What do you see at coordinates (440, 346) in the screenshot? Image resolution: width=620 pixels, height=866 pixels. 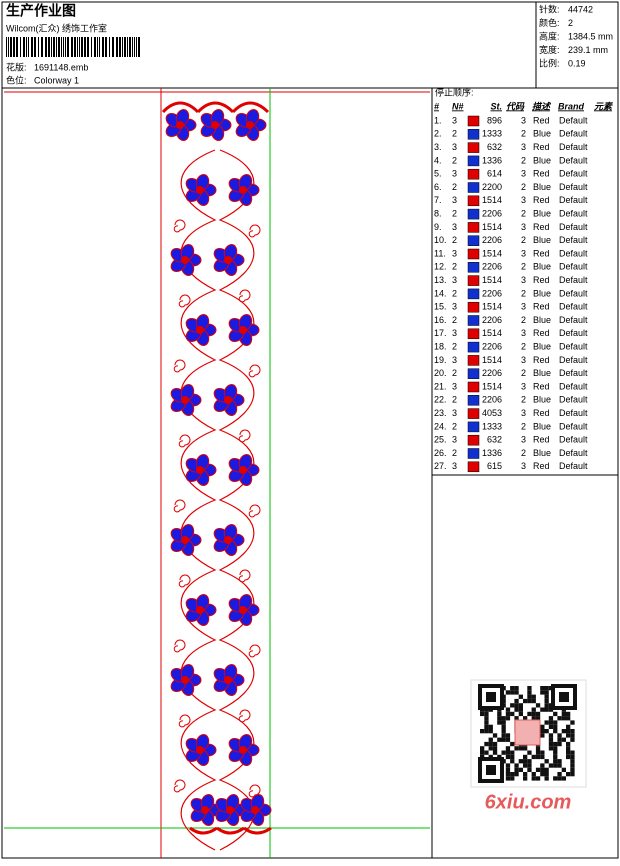 I see `row-number: 18.` at bounding box center [440, 346].